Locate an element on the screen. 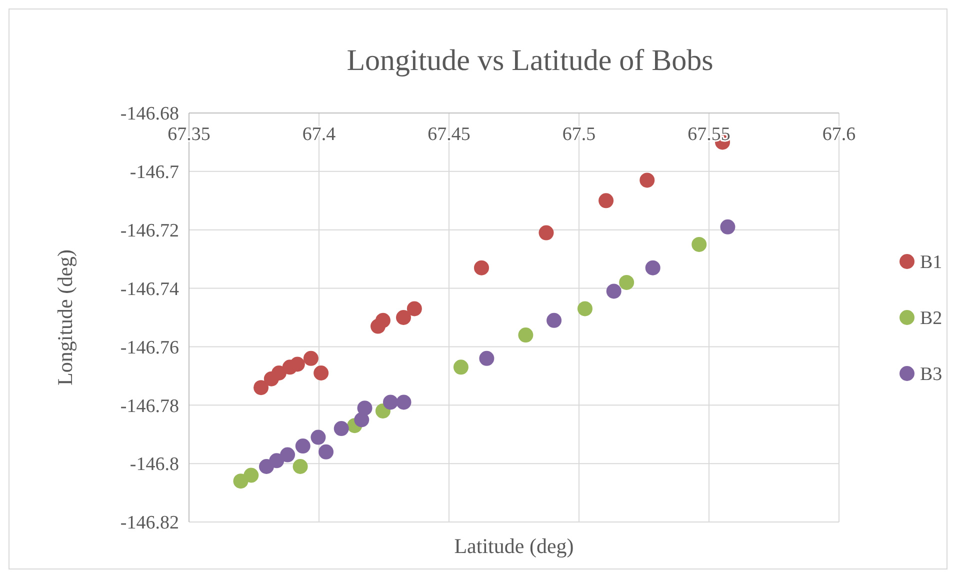 Image resolution: width=956 pixels, height=578 pixels. chart-title: Longitude vs Latitude of Bobs is located at coordinates (530, 60).